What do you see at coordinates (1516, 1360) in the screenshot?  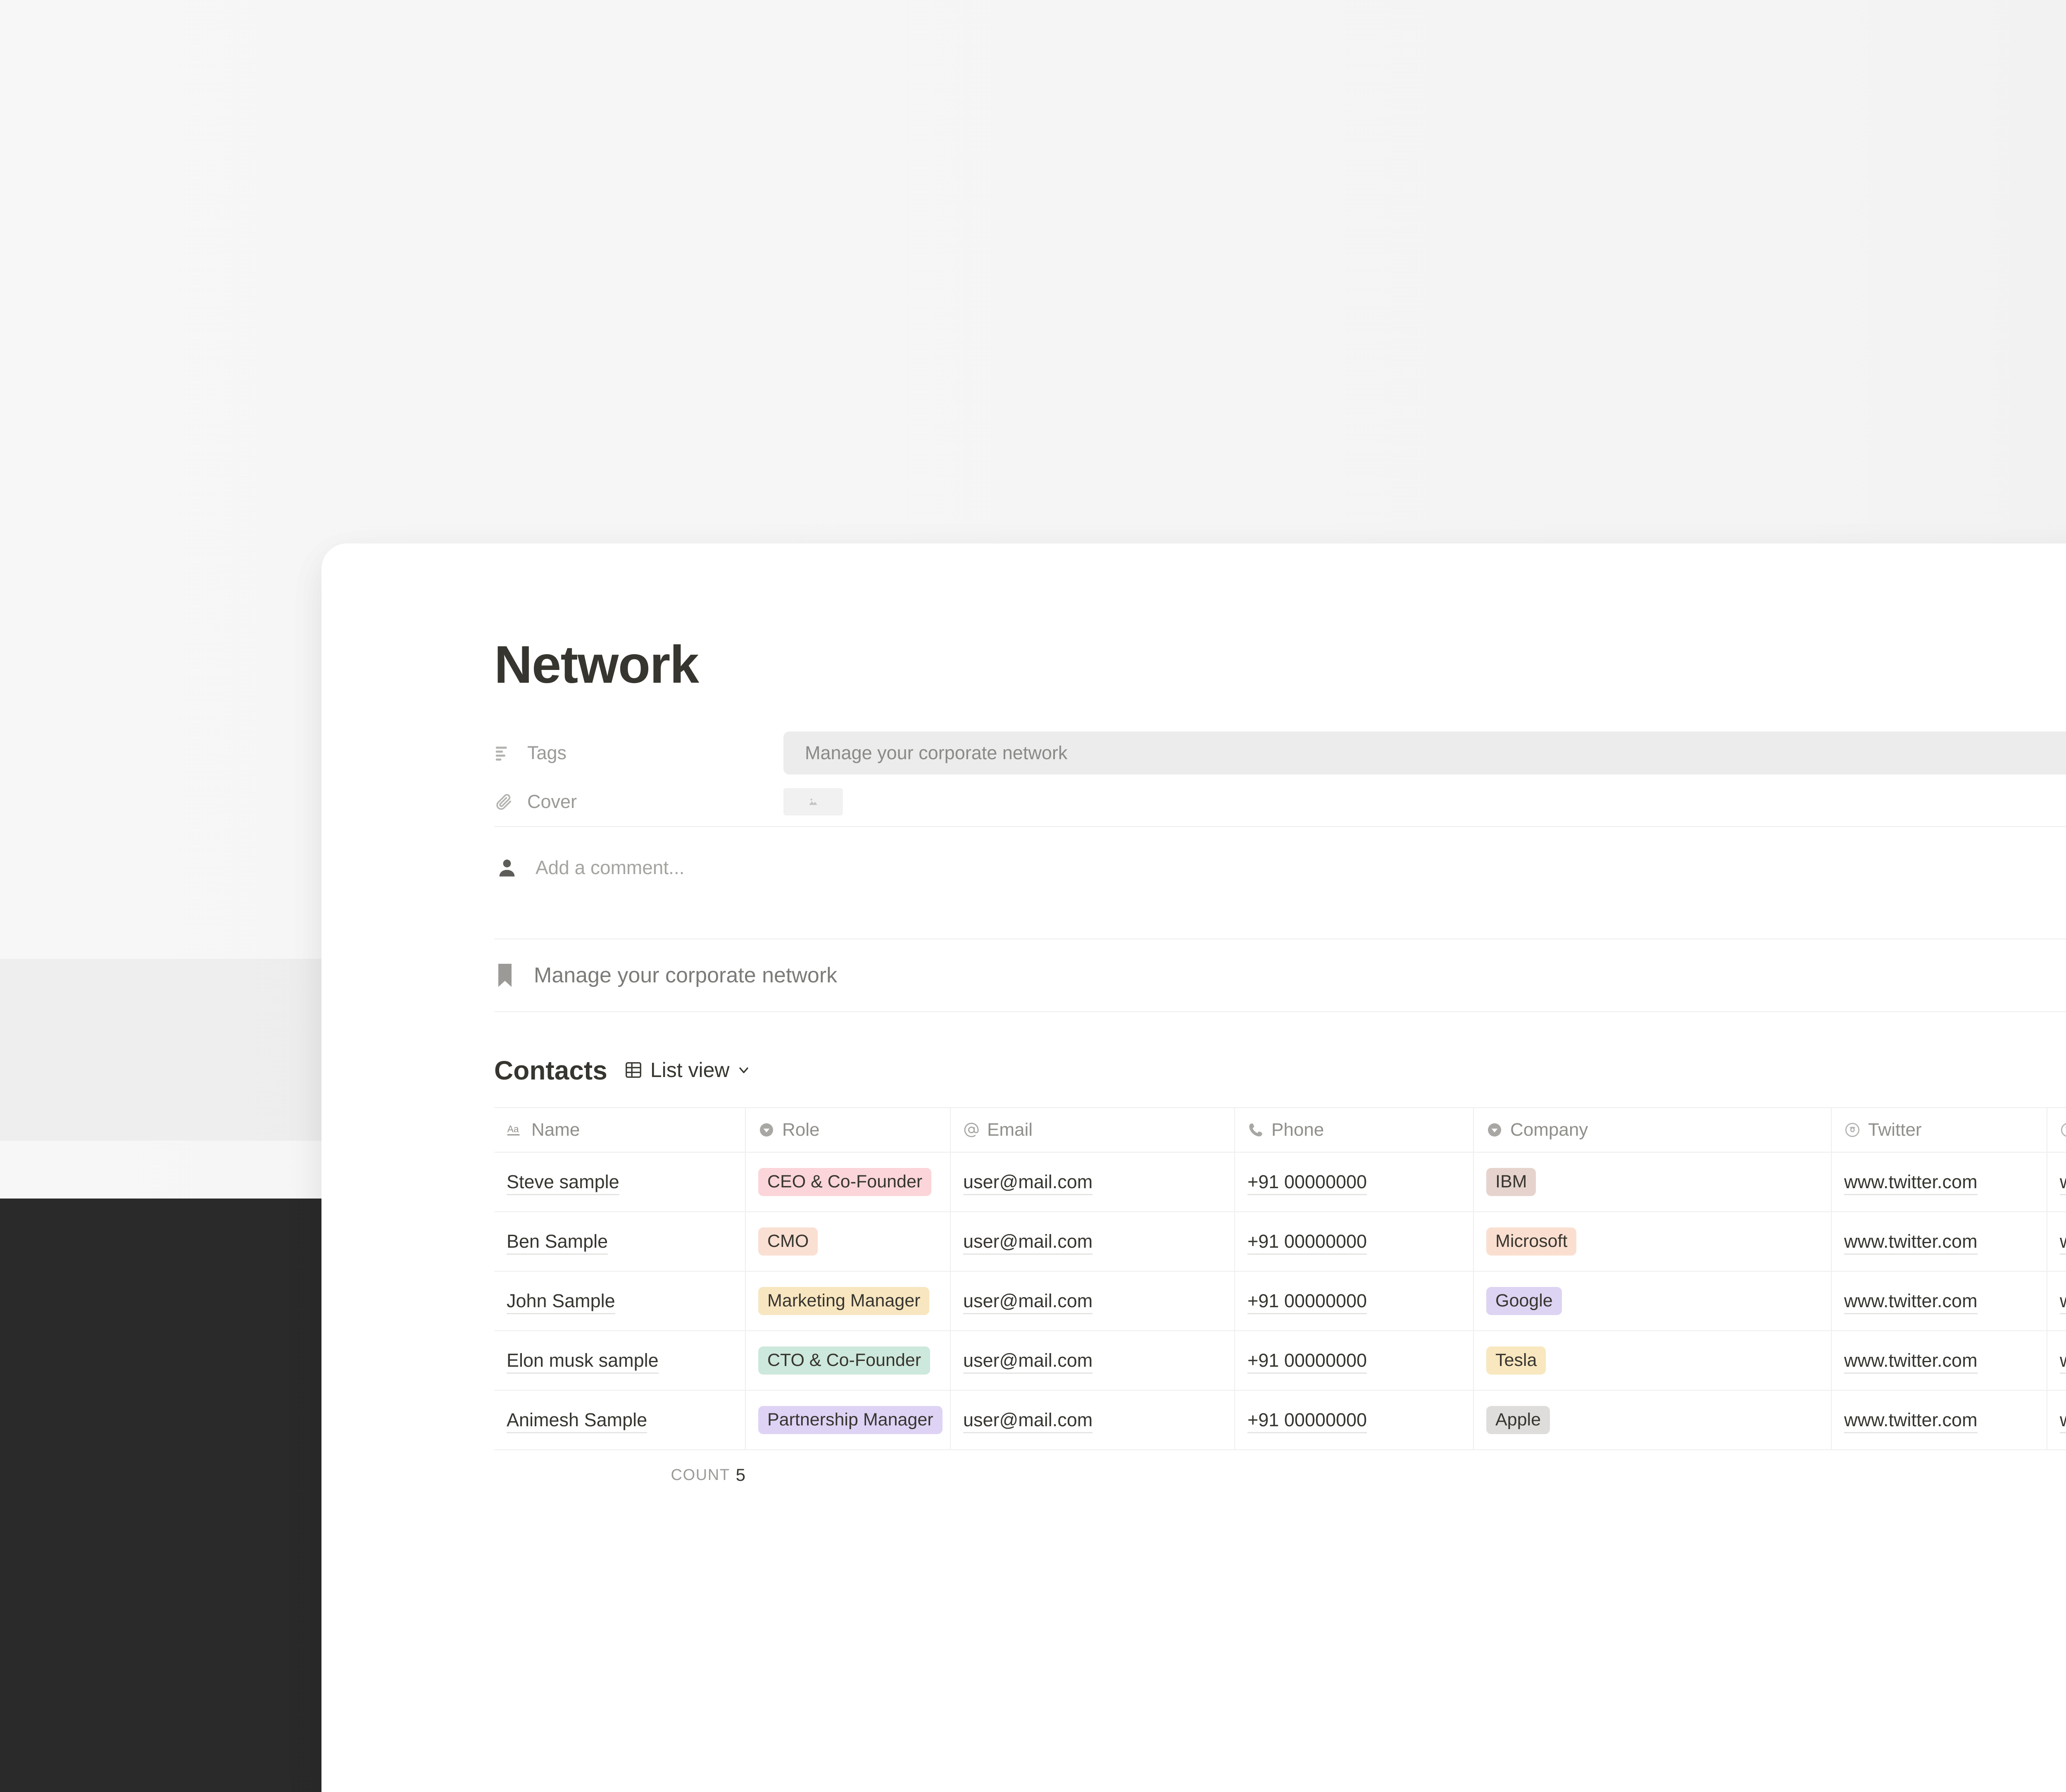 I see `company-tag: Tesla` at bounding box center [1516, 1360].